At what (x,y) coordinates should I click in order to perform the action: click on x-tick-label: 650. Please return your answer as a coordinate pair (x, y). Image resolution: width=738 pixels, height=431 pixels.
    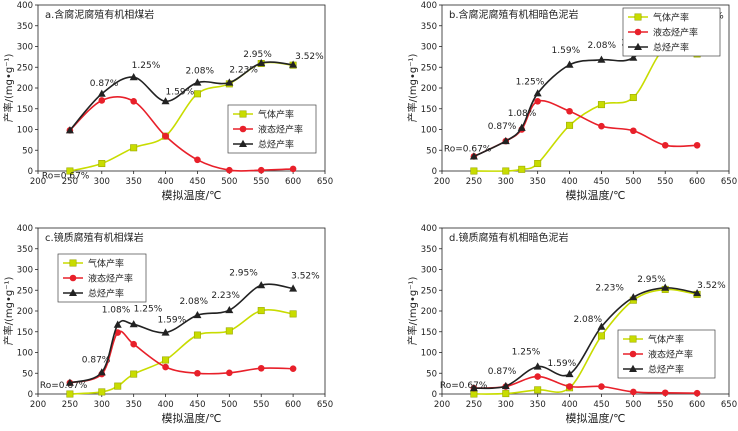
    Looking at the image, I should click on (325, 182).